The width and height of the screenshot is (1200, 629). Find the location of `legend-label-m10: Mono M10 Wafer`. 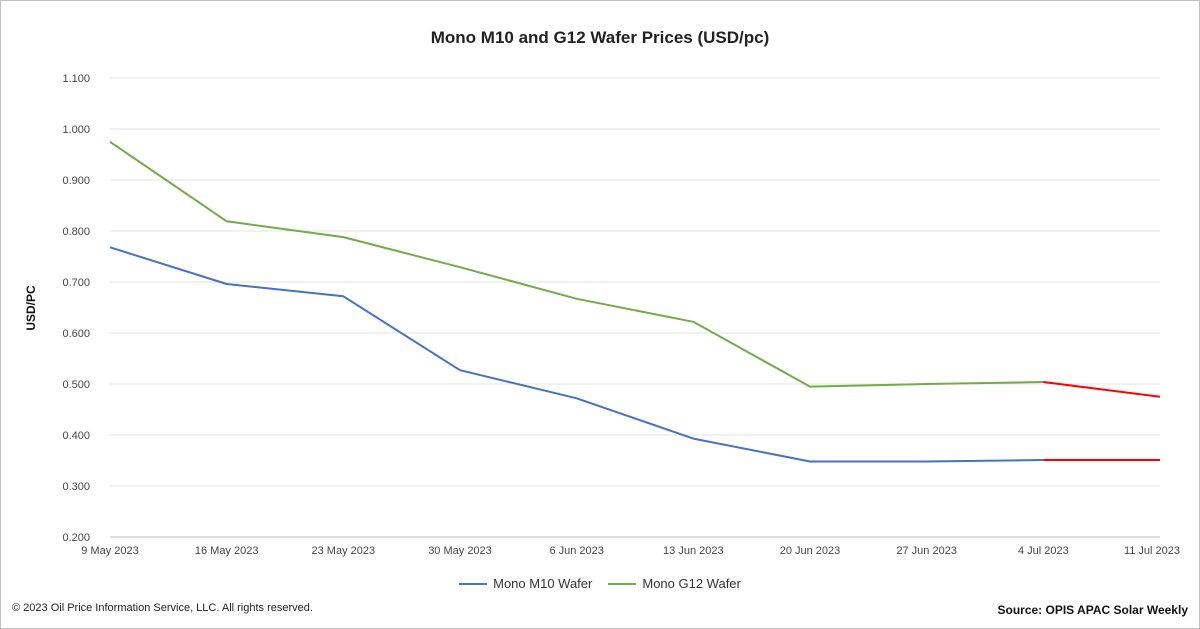

legend-label-m10: Mono M10 Wafer is located at coordinates (543, 583).